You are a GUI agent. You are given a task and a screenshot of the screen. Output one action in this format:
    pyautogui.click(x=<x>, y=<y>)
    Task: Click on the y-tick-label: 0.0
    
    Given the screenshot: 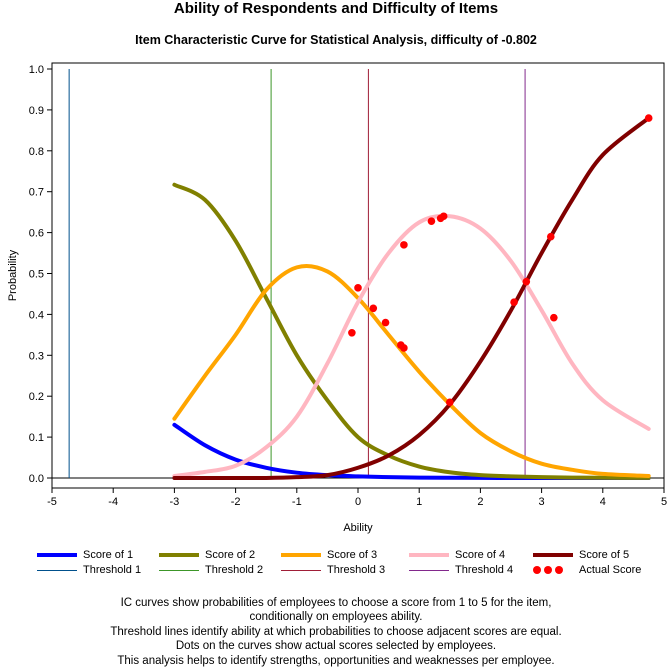 What is the action you would take?
    pyautogui.click(x=36, y=479)
    